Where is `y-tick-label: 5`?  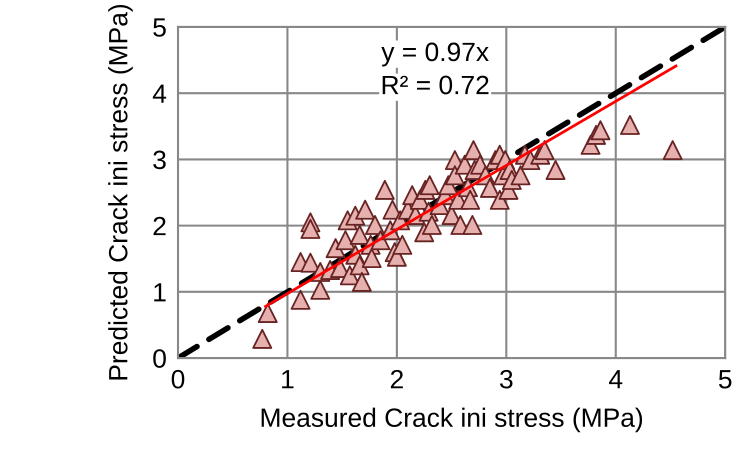
y-tick-label: 5 is located at coordinates (159, 27).